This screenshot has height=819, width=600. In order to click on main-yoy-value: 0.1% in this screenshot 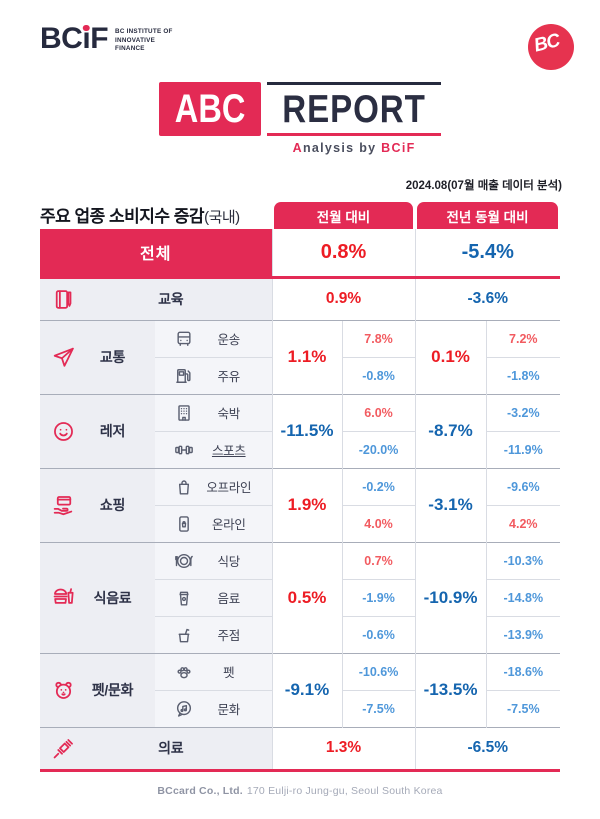, I will do `click(450, 356)`.